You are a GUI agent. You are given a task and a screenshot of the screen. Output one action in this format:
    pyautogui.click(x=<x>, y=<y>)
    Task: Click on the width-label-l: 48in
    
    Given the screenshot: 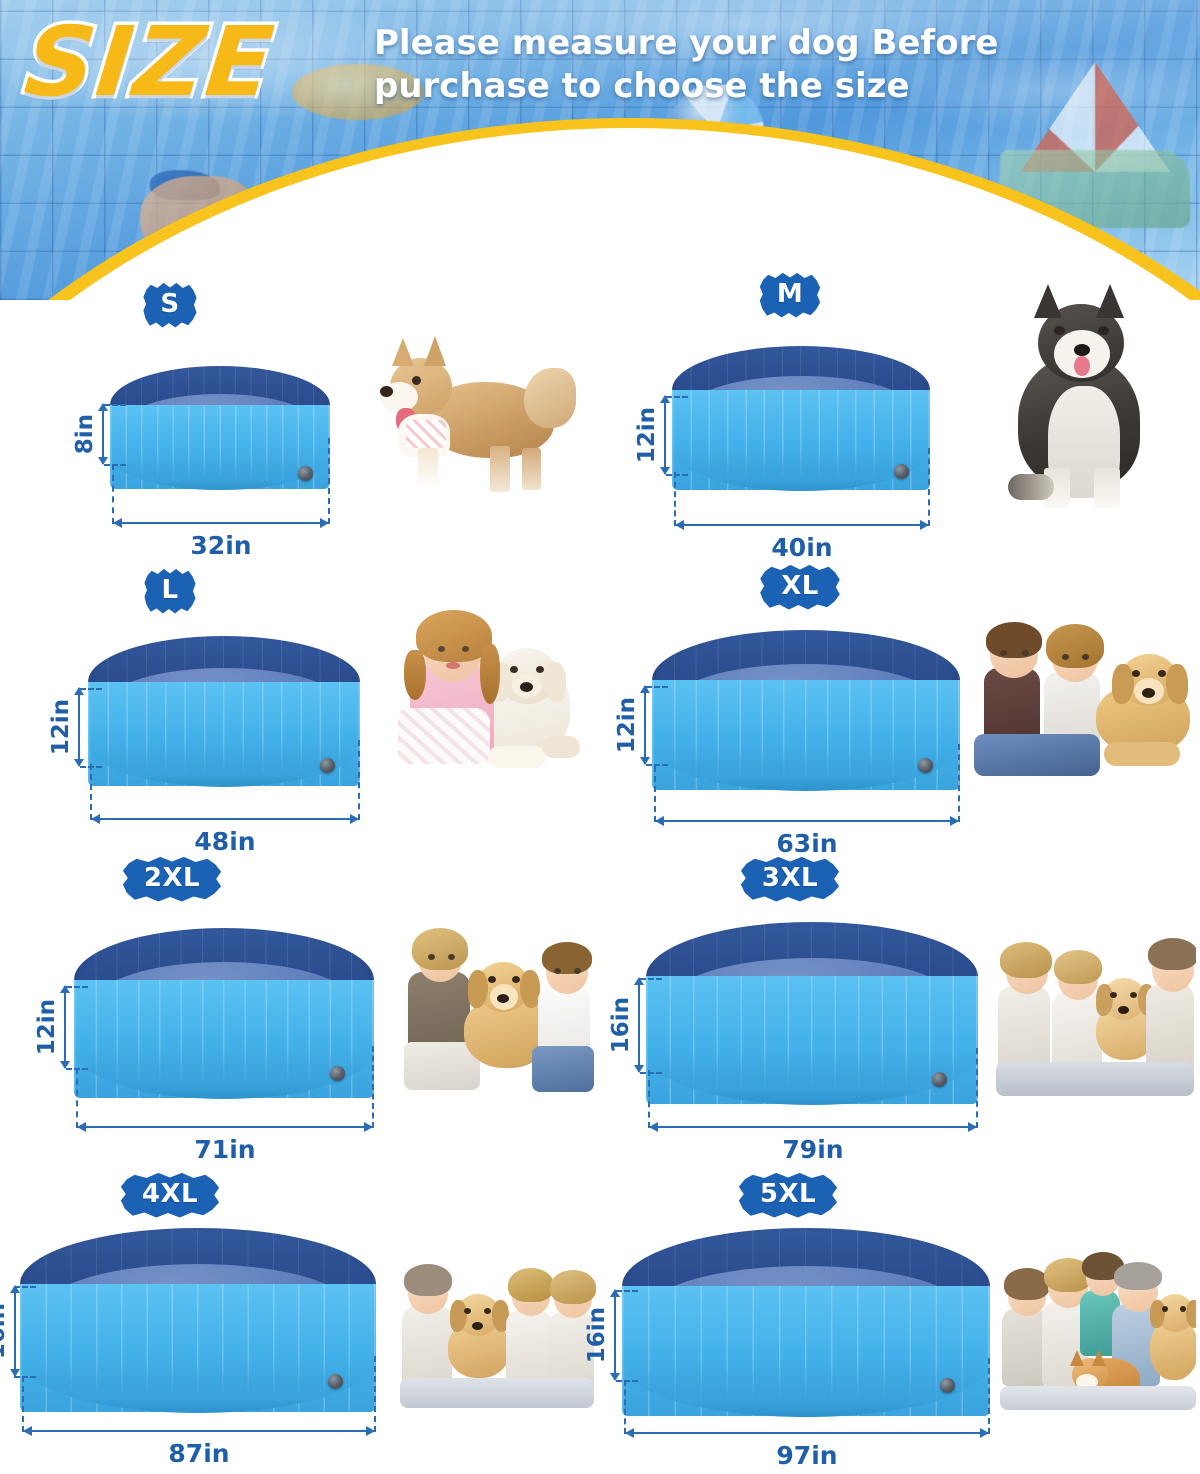 What is the action you would take?
    pyautogui.click(x=225, y=841)
    